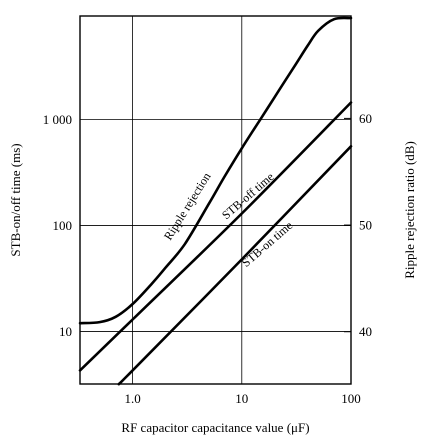 The image size is (427, 440). Describe the element at coordinates (365, 225) in the screenshot. I see `y-right-tick-label-1: 50` at that location.